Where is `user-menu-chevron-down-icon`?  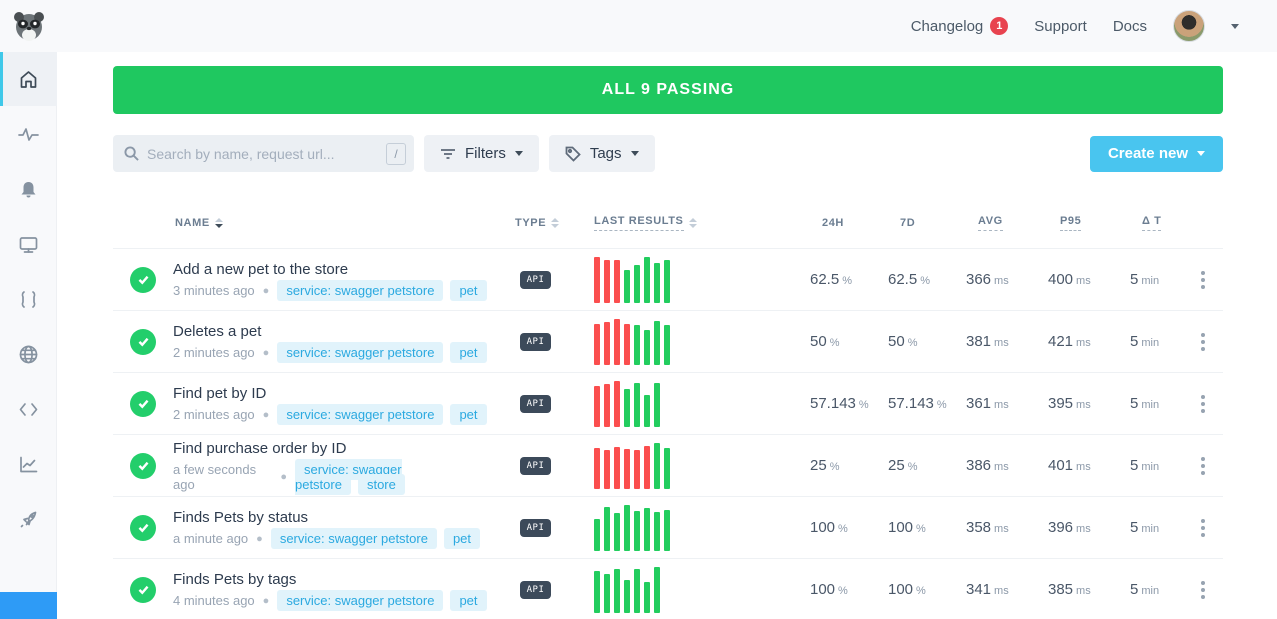
user-menu-chevron-down-icon is located at coordinates (1235, 26).